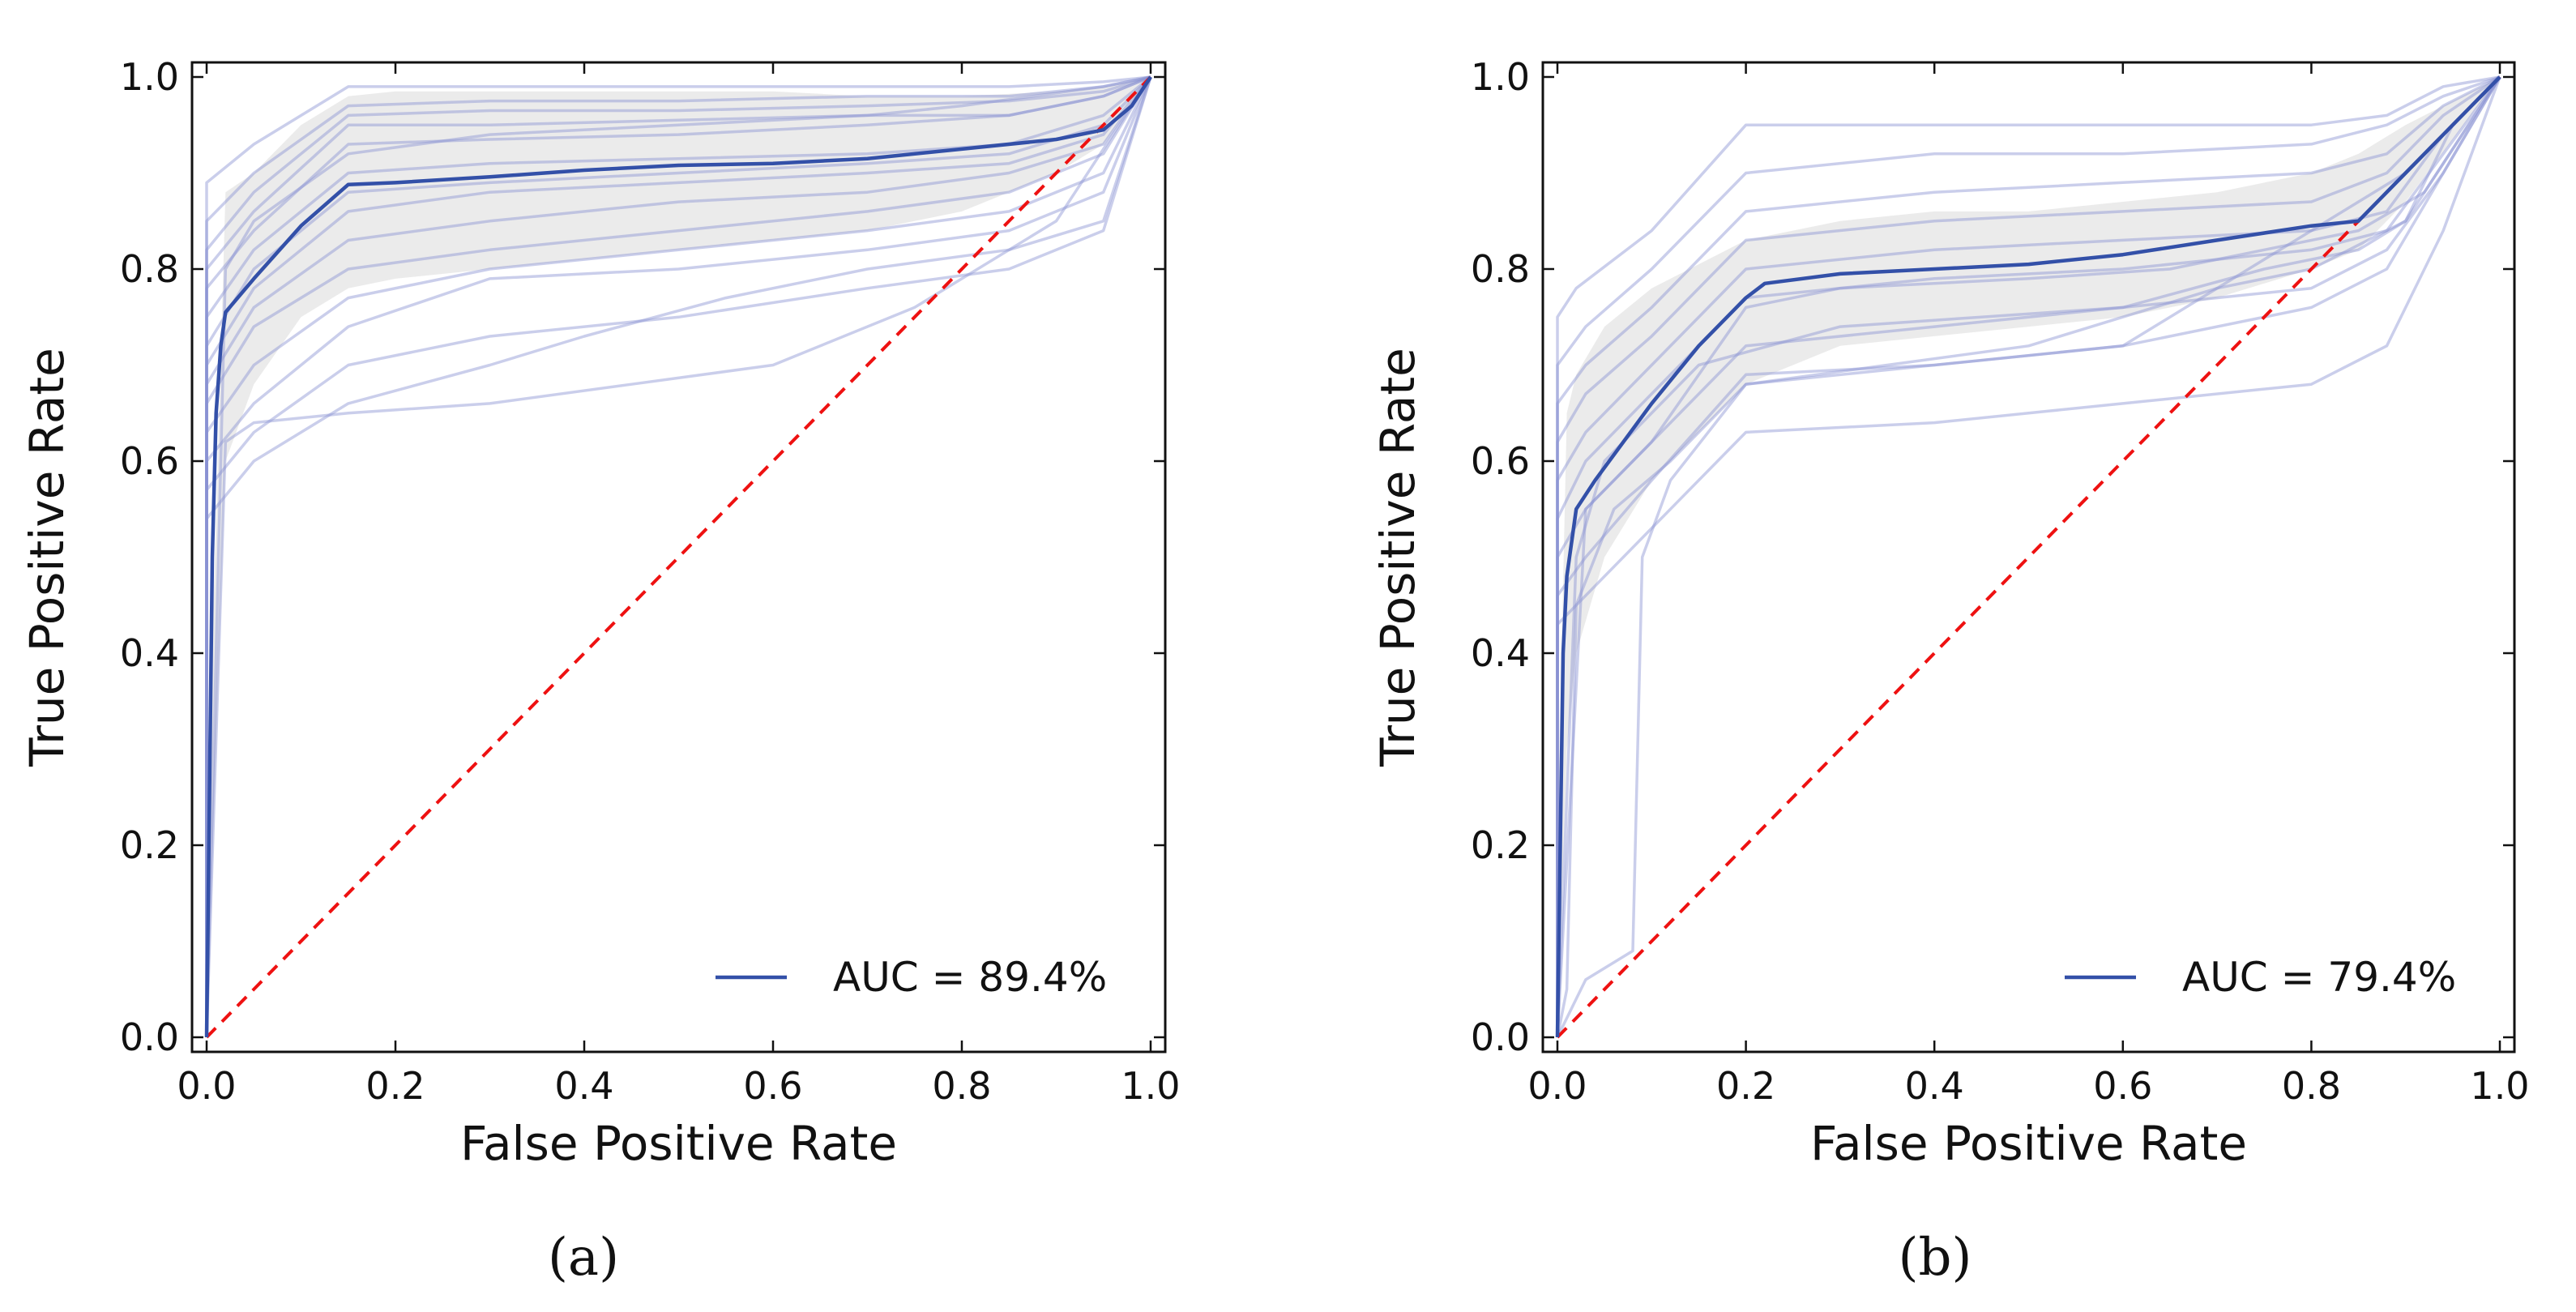 The image size is (2576, 1312). Describe the element at coordinates (970, 977) in the screenshot. I see `legend-label: AUC = 89.4%` at that location.